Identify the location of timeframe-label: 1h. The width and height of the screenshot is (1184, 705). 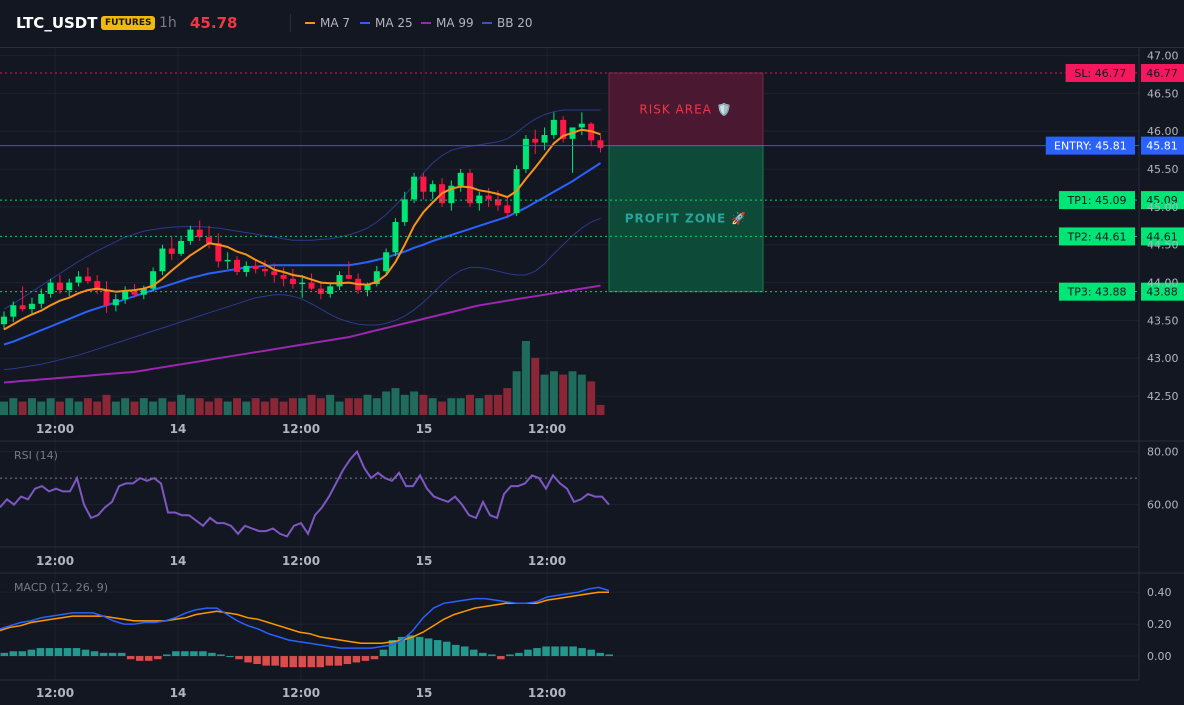
(168, 23).